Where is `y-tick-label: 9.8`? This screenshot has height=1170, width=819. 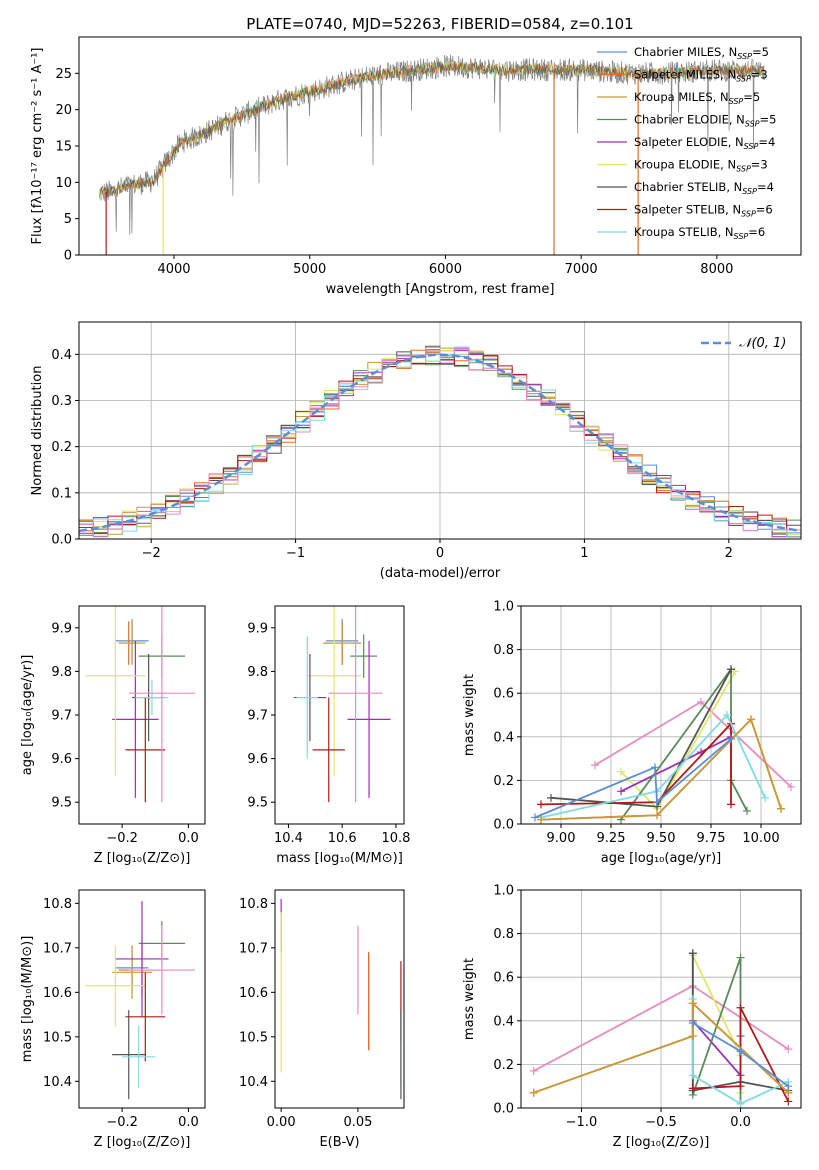
y-tick-label: 9.8 is located at coordinates (257, 672).